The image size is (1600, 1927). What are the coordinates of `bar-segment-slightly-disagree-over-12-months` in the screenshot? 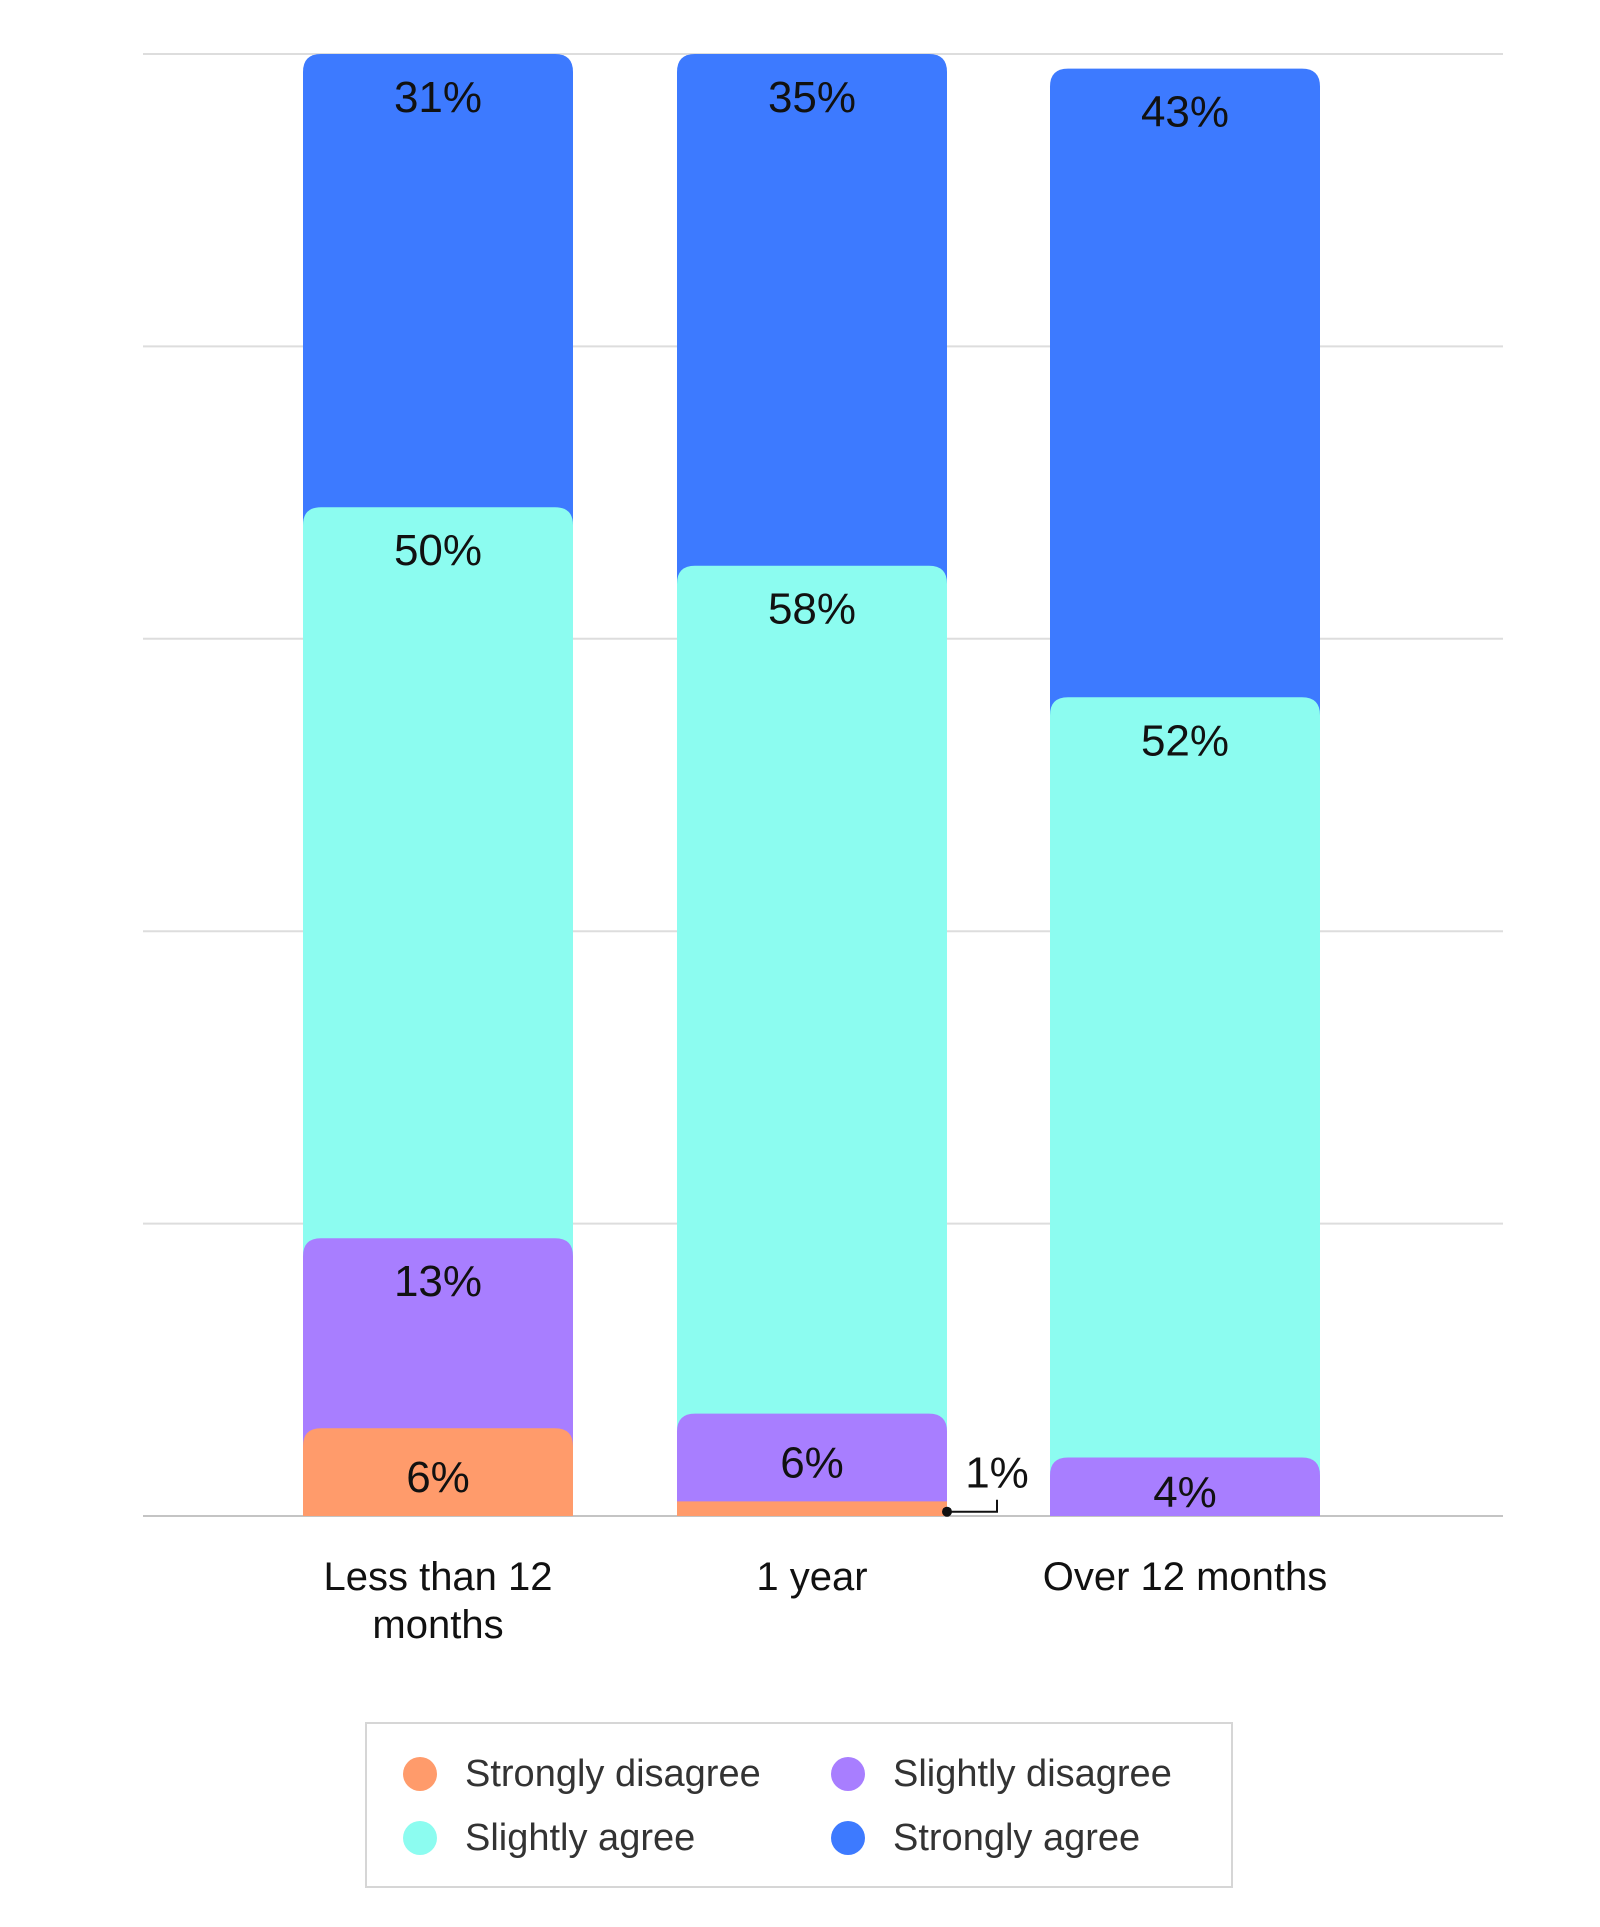 It's located at (1185, 1486).